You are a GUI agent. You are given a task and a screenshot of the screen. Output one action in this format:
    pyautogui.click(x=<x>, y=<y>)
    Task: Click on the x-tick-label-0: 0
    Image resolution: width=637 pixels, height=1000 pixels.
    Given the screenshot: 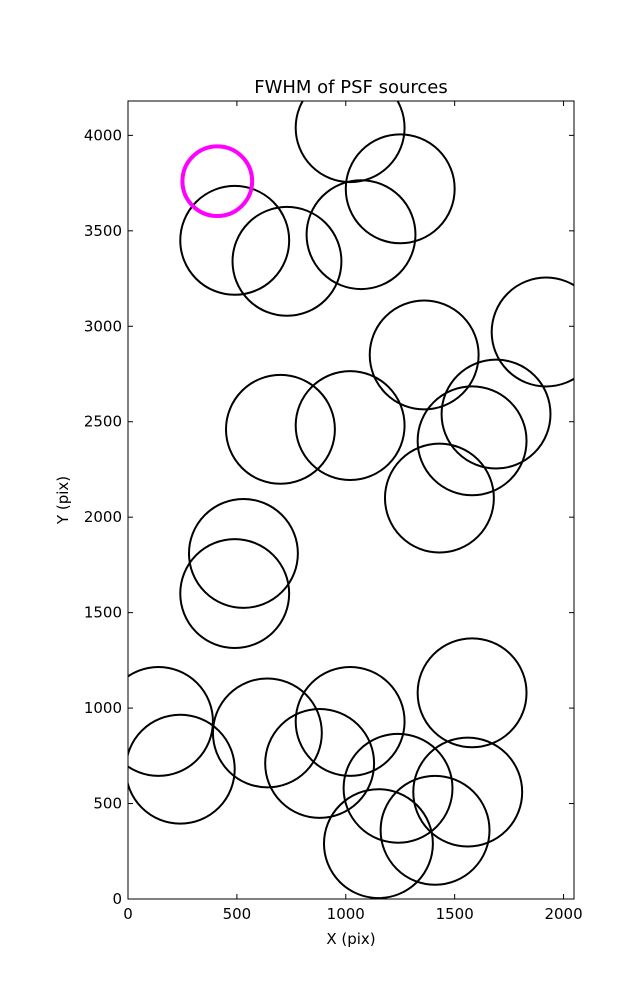 What is the action you would take?
    pyautogui.click(x=128, y=914)
    